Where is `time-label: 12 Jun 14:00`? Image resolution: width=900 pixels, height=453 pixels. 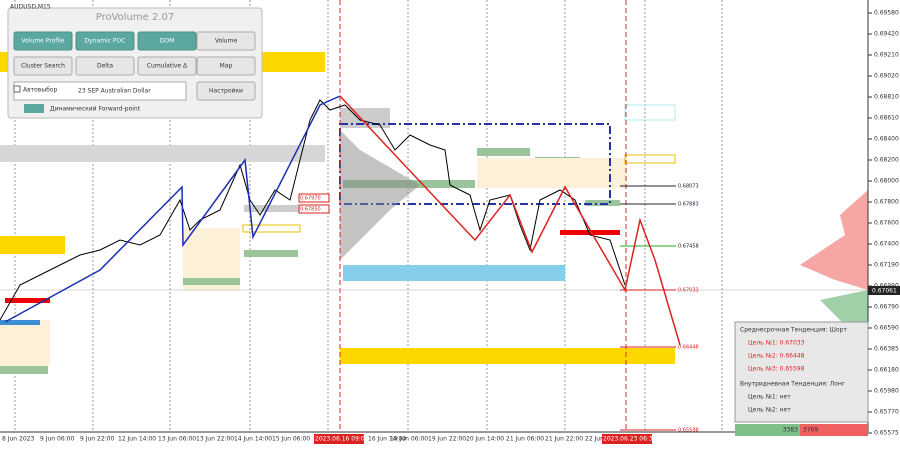
time-label: 12 Jun 14:00 is located at coordinates (137, 439).